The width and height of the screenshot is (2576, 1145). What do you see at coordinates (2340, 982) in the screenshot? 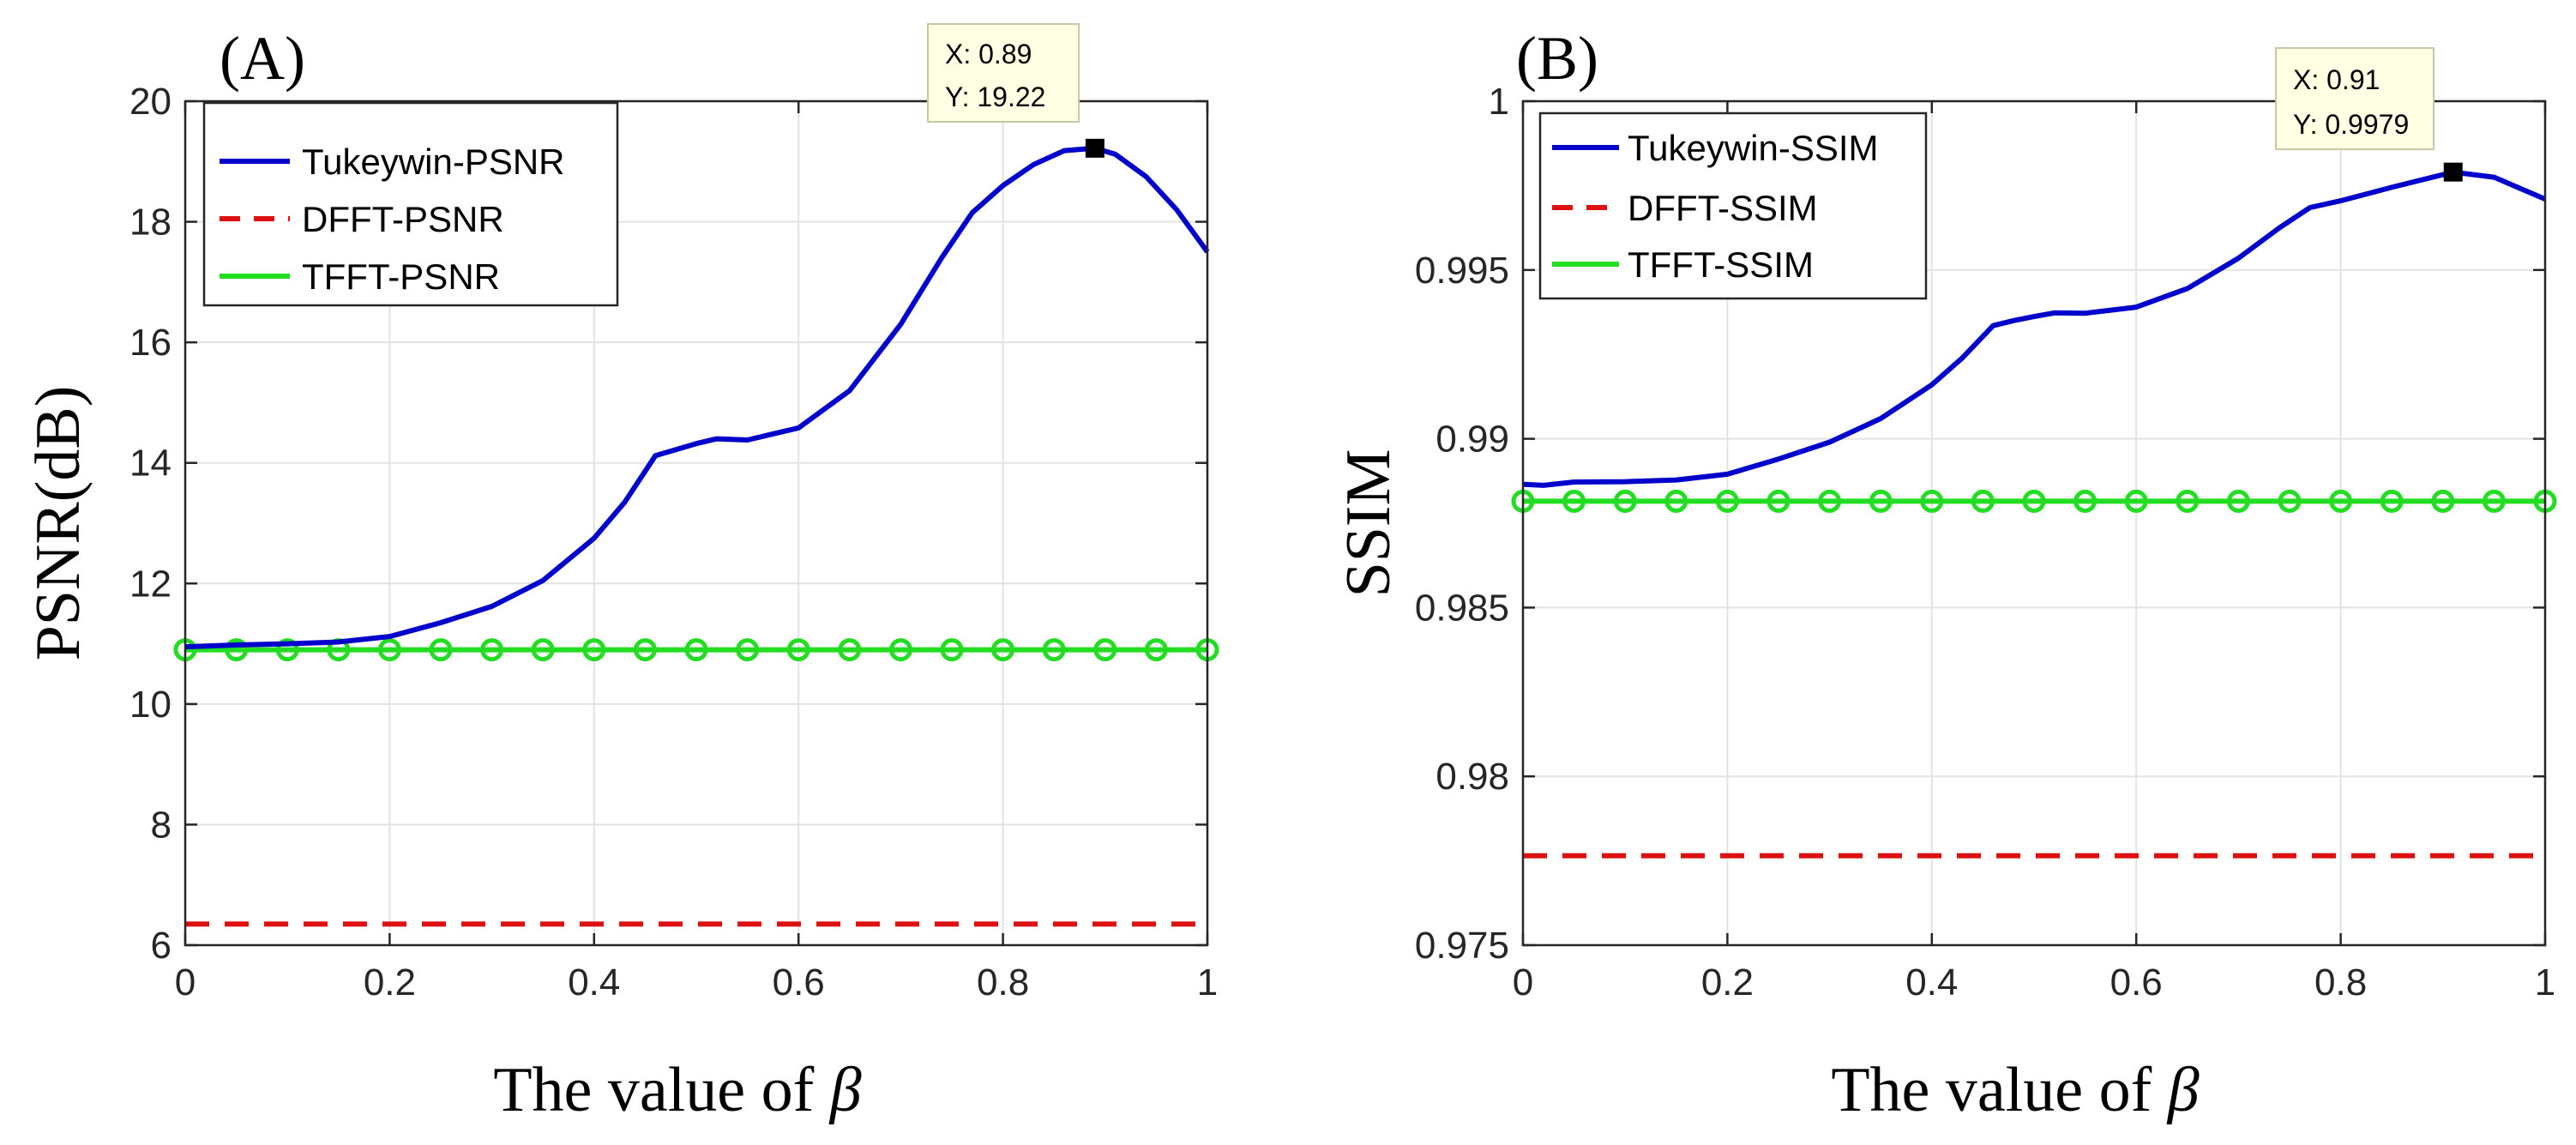
I see `panel-b-x-tick-label-4: 0.8` at bounding box center [2340, 982].